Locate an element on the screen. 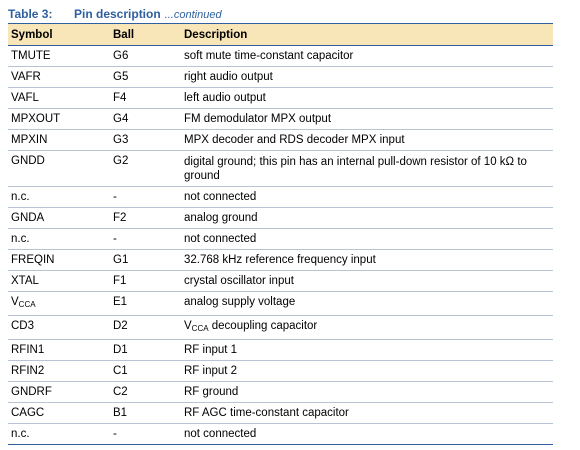  cell-ball: C2 is located at coordinates (144, 392).